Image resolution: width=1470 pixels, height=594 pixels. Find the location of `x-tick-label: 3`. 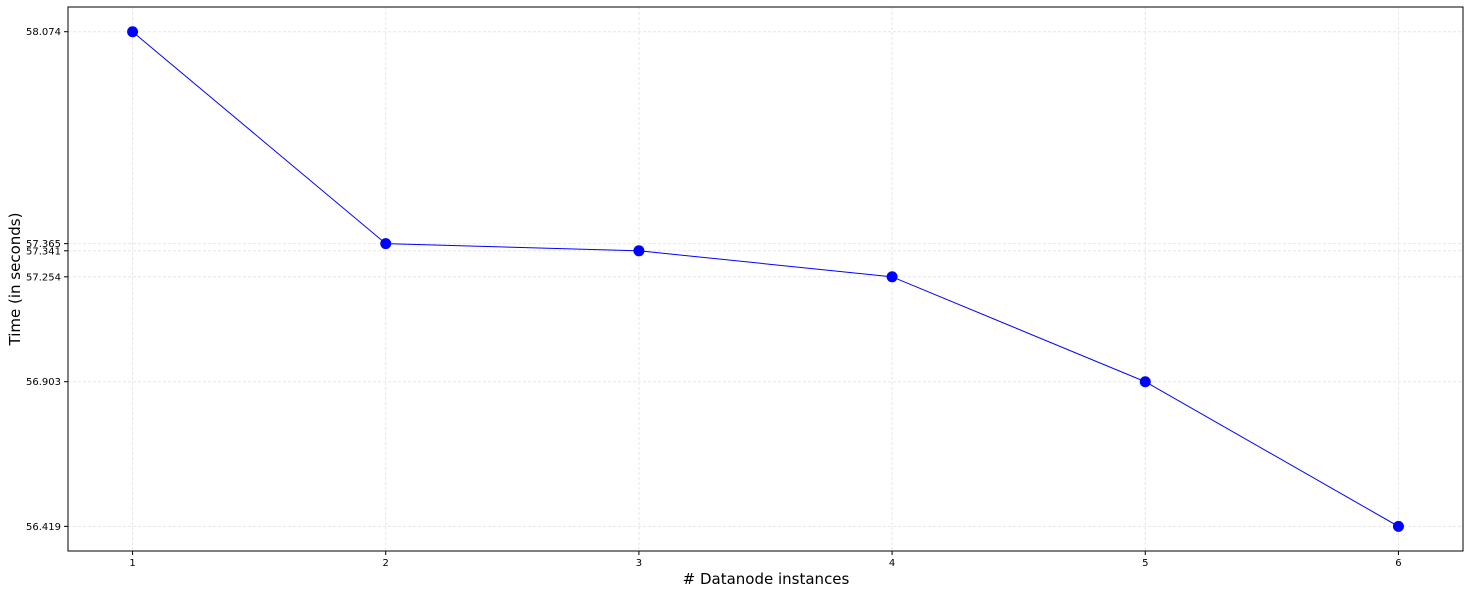

x-tick-label: 3 is located at coordinates (639, 563).